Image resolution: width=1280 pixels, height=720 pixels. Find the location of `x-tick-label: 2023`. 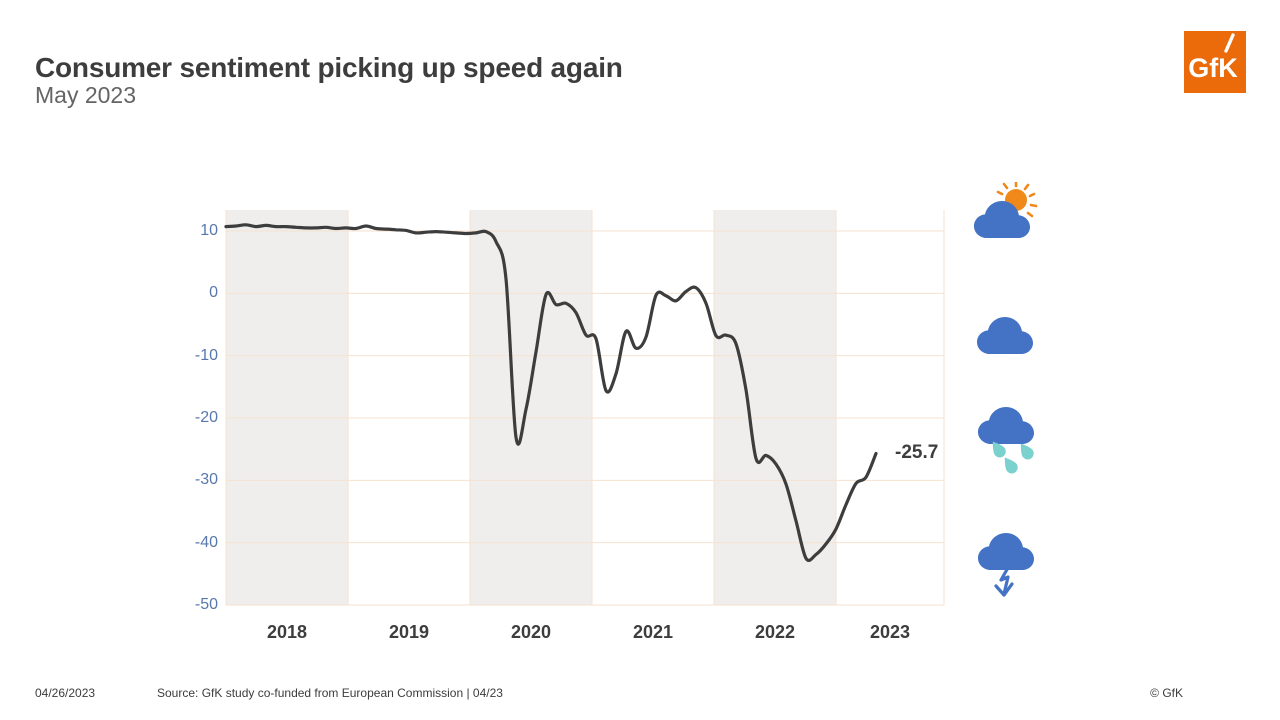

x-tick-label: 2023 is located at coordinates (890, 632).